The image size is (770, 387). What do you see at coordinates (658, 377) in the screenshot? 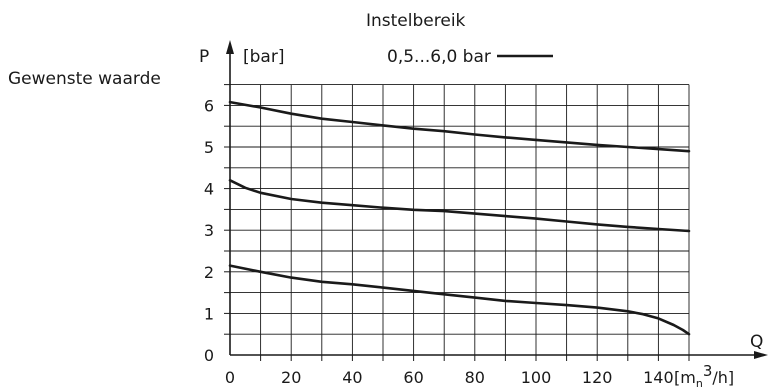
I see `x-tick-label: 140` at bounding box center [658, 377].